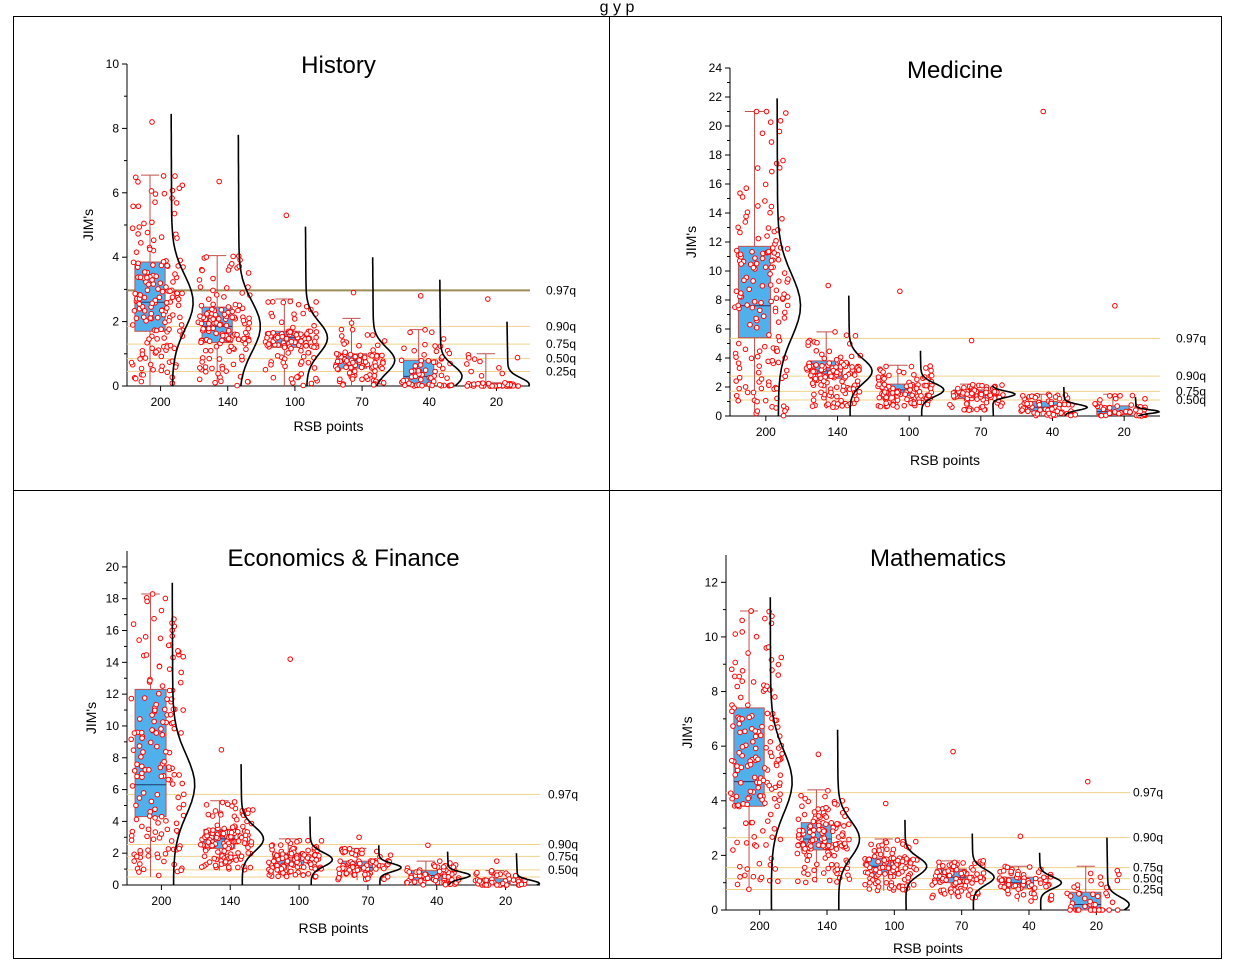 This screenshot has width=1234, height=960. I want to click on panel-3-density-curve, so click(252, 824).